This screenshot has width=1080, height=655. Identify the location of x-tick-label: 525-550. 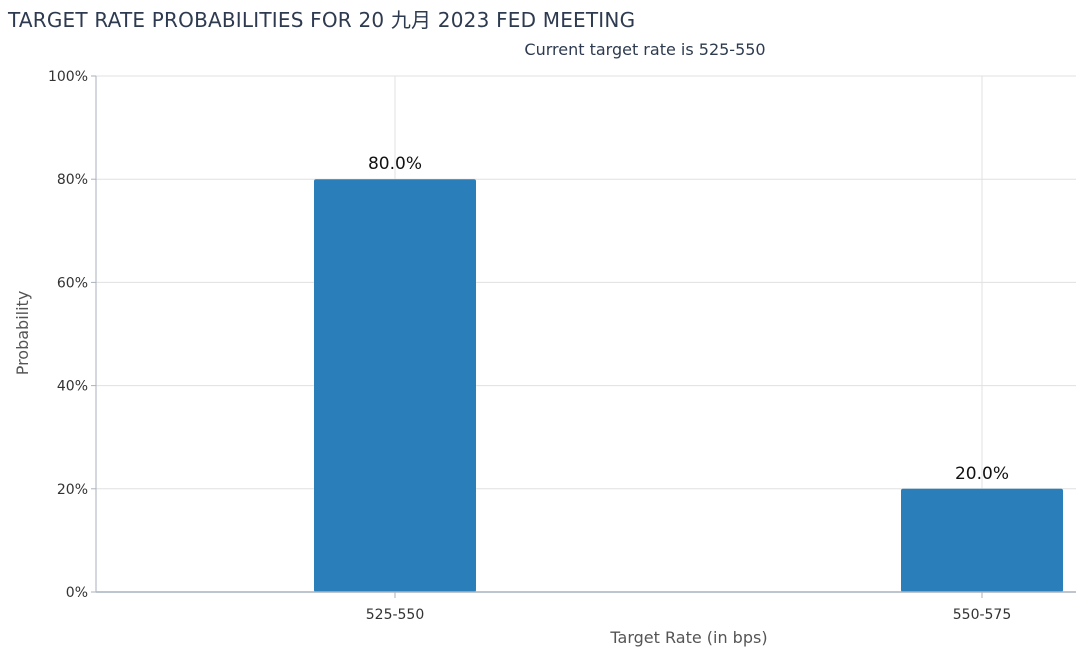
(395, 615).